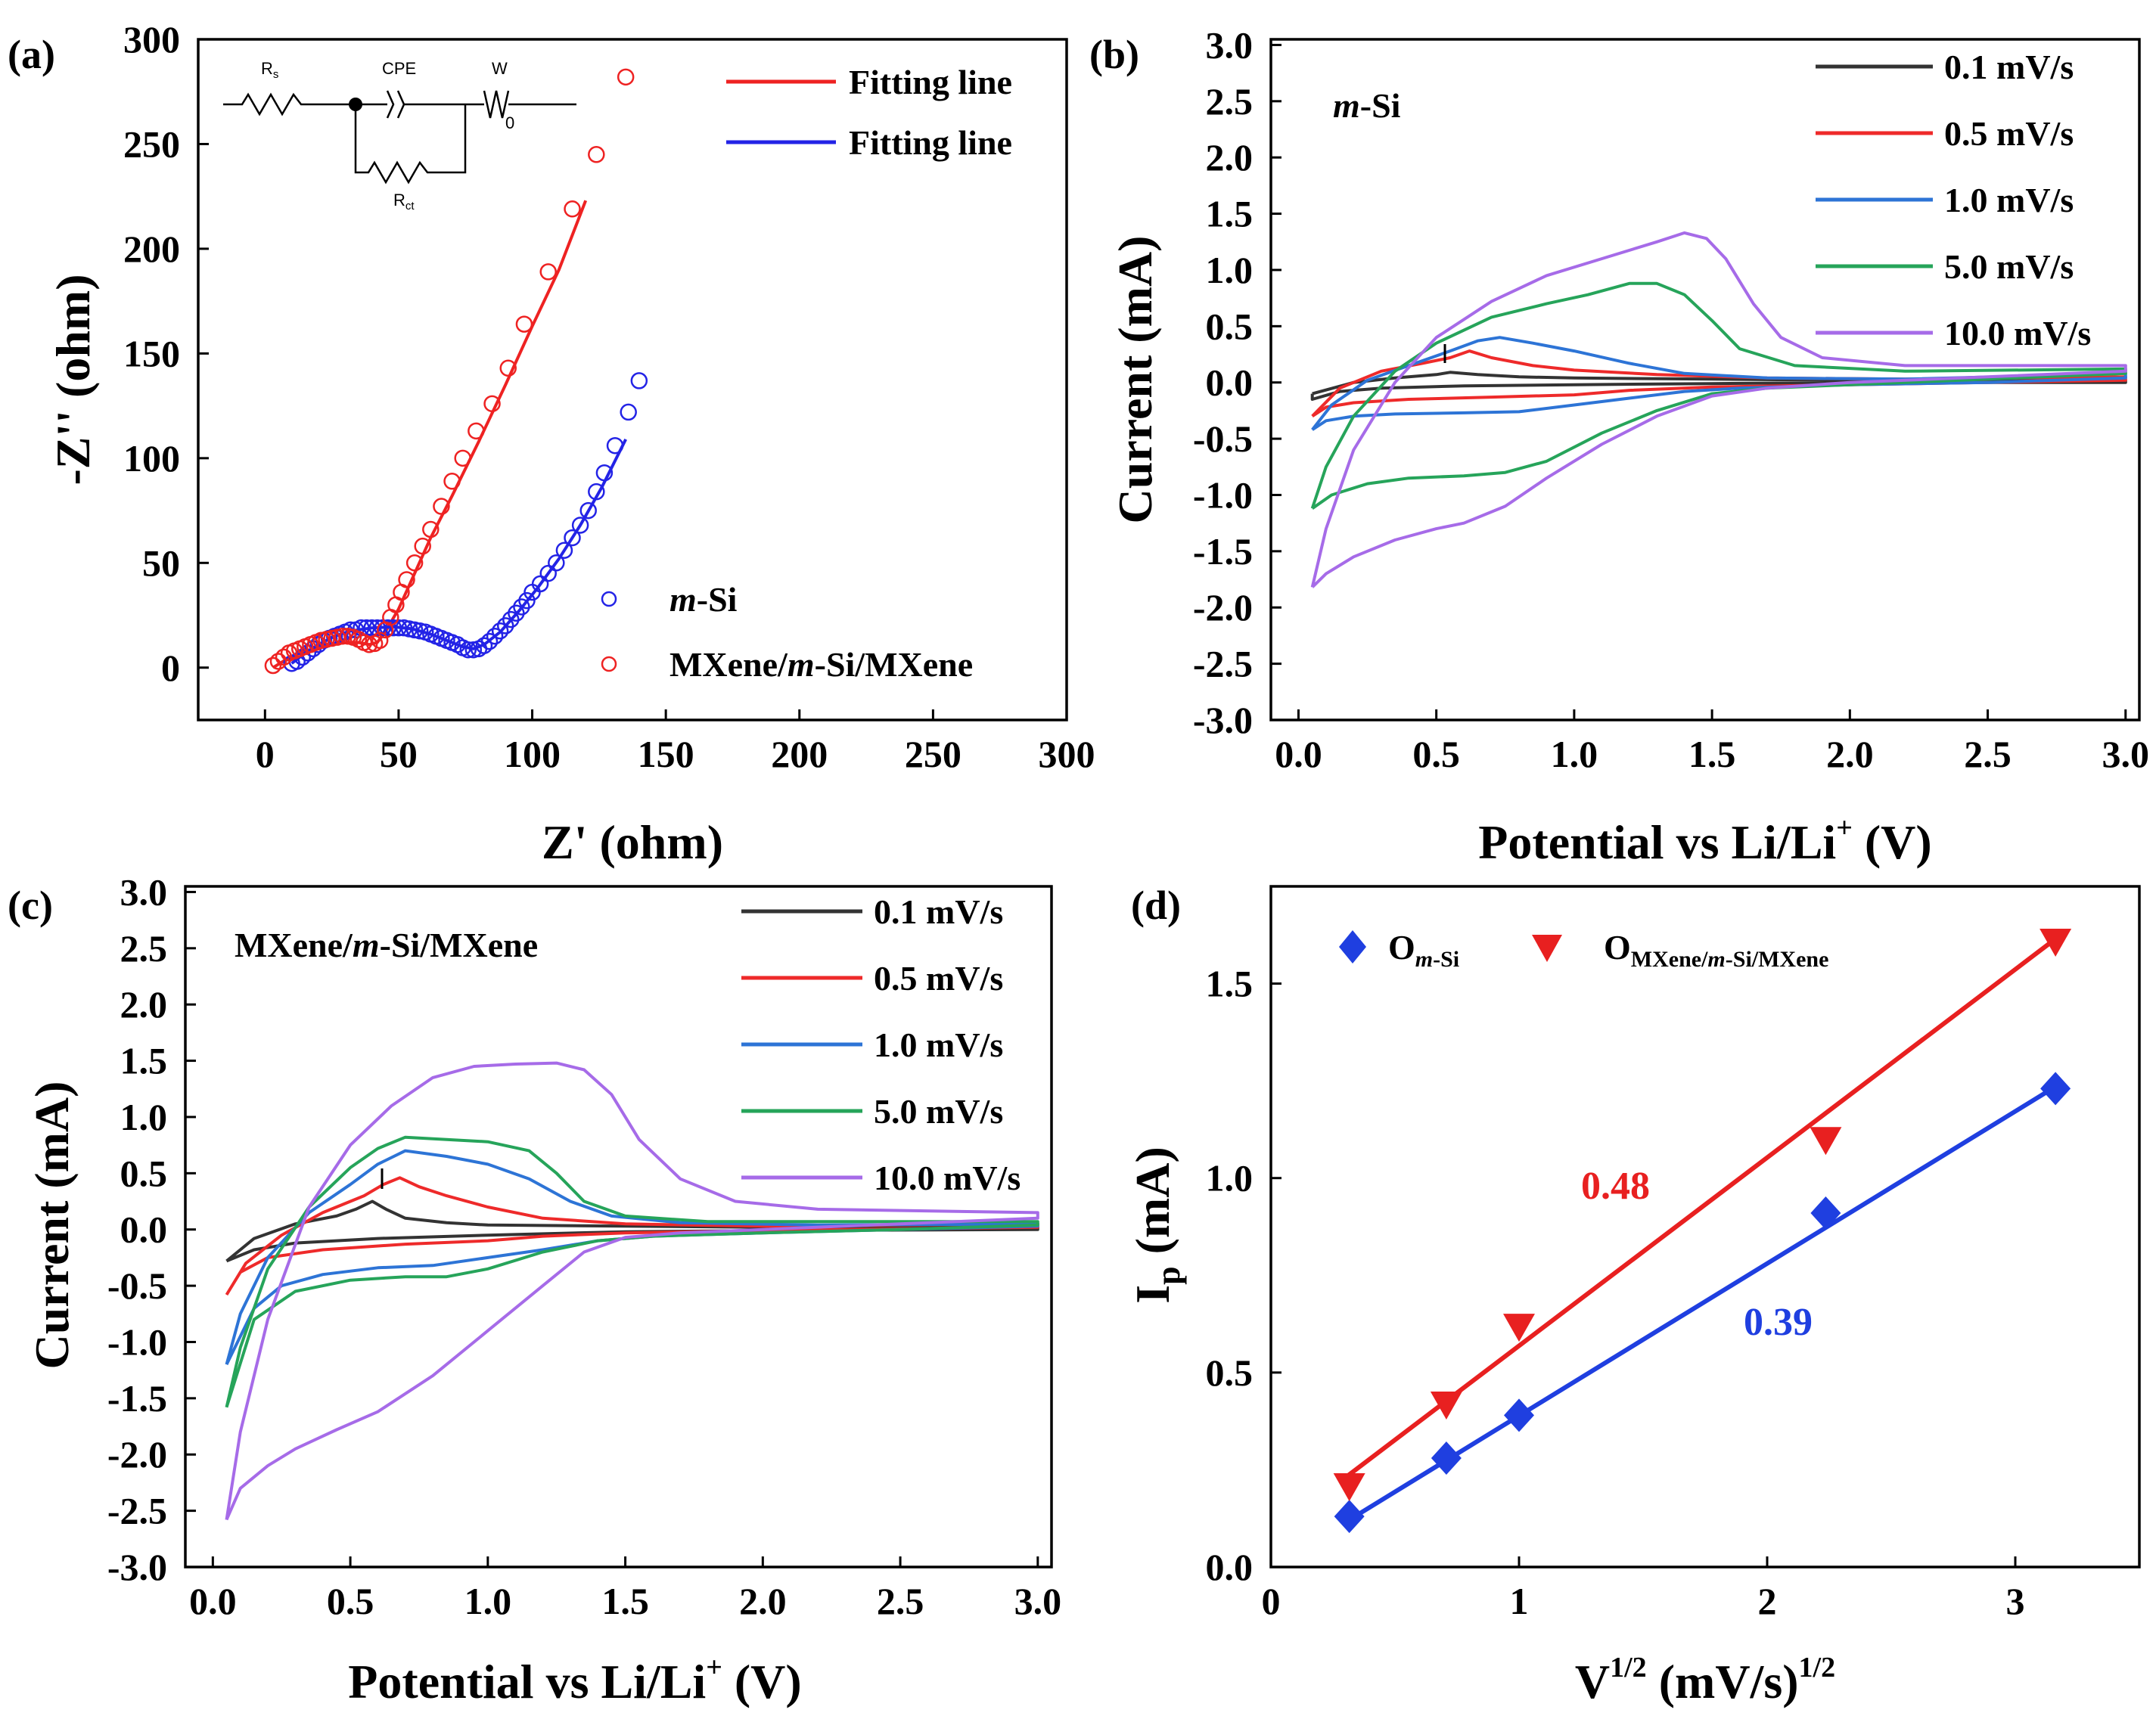 The image size is (2156, 1716). Describe the element at coordinates (1230, 1178) in the screenshot. I see `panel-d-ytick-label: 1.0` at that location.